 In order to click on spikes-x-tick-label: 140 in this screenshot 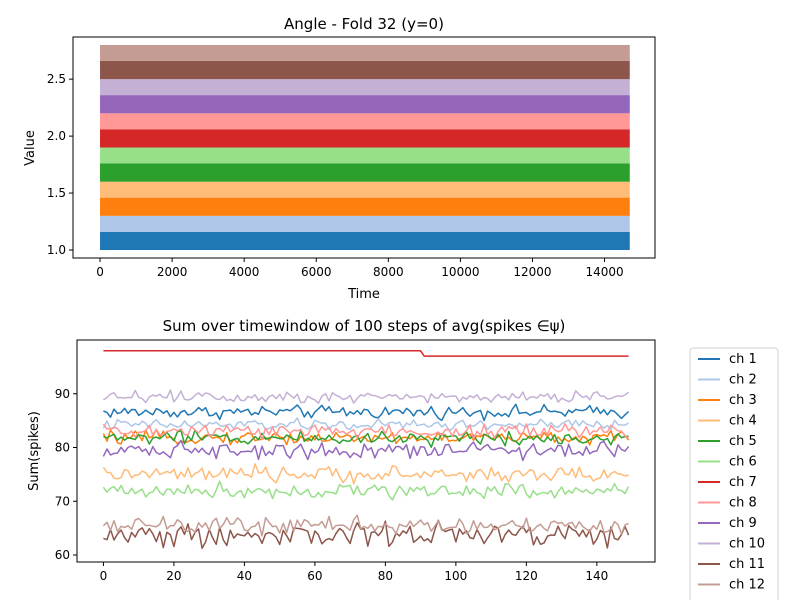, I will do `click(596, 576)`.